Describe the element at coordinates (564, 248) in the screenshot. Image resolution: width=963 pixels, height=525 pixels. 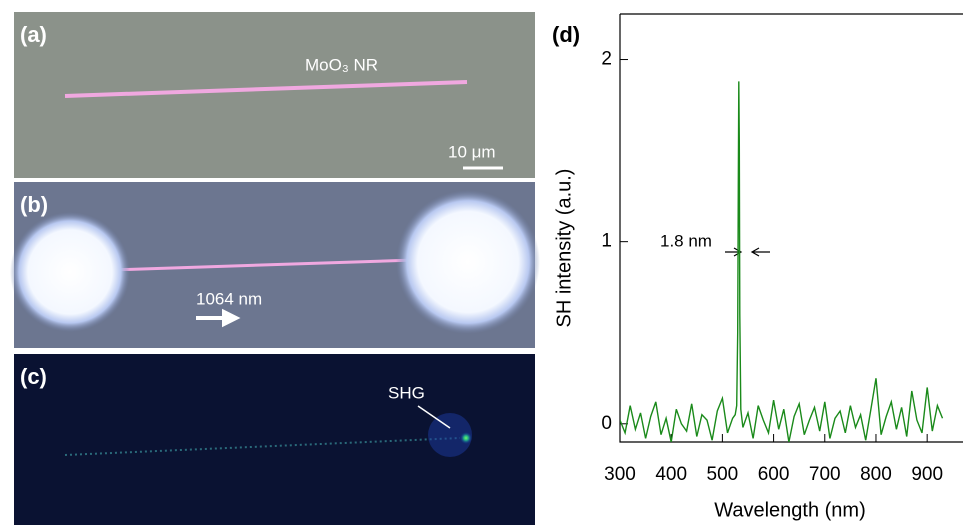
I see `y-axis-label: SH intensity (a.u.)` at that location.